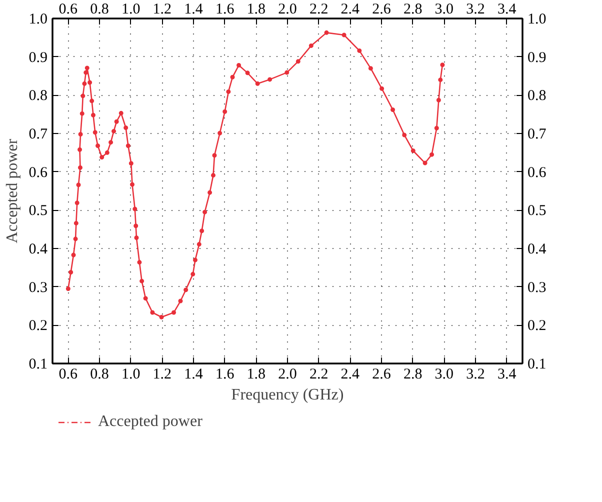  Describe the element at coordinates (537, 211) in the screenshot. I see `y2-tick-label: 0.5` at that location.